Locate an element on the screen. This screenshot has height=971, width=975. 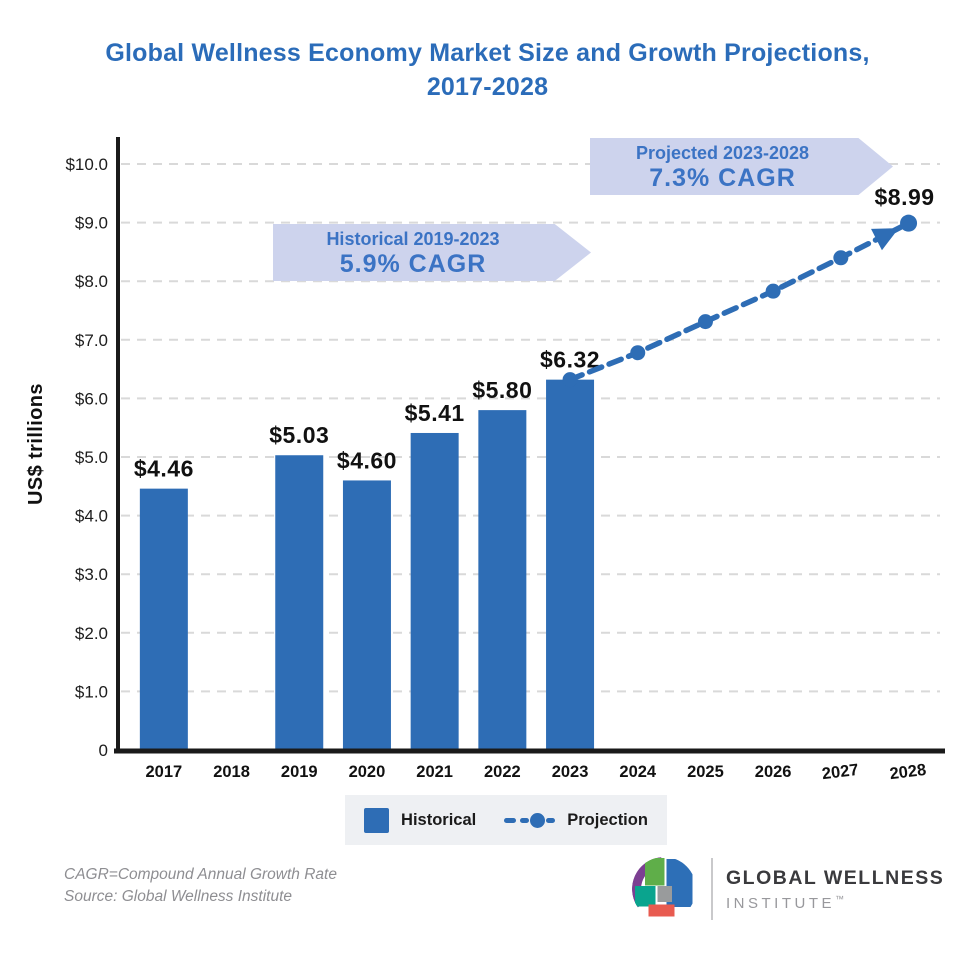
x-tick-2020: 2020 is located at coordinates (367, 772).